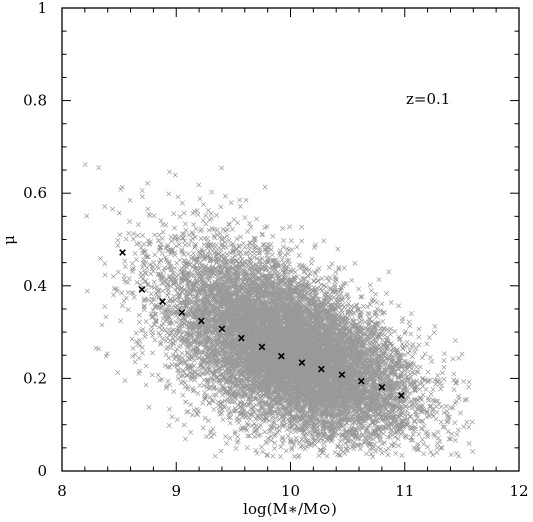 Image resolution: width=533 pixels, height=522 pixels. I want to click on x-tick-label: 8, so click(62, 491).